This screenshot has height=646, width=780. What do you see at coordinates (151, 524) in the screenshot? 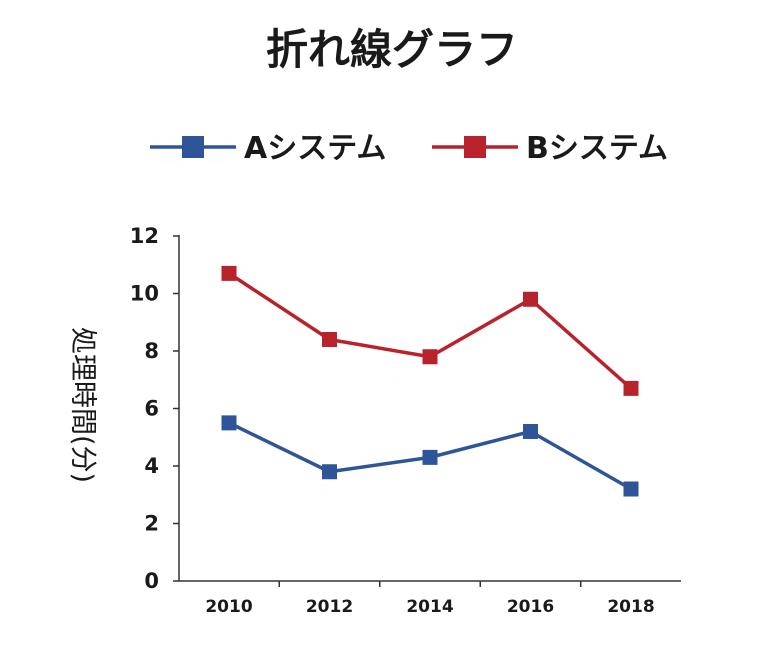
I see `y-tick-label: 2` at bounding box center [151, 524].